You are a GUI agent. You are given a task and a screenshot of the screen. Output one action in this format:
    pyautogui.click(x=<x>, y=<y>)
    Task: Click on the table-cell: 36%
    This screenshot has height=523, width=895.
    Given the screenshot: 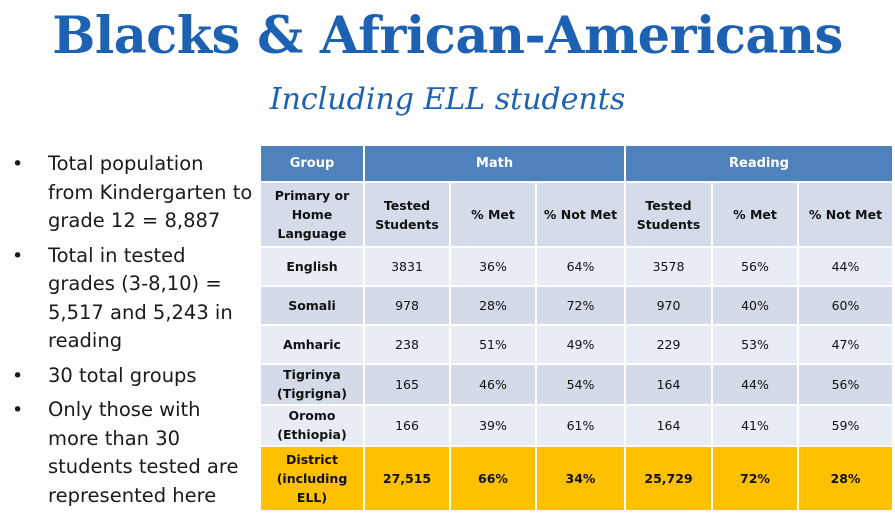 What is the action you would take?
    pyautogui.click(x=493, y=267)
    